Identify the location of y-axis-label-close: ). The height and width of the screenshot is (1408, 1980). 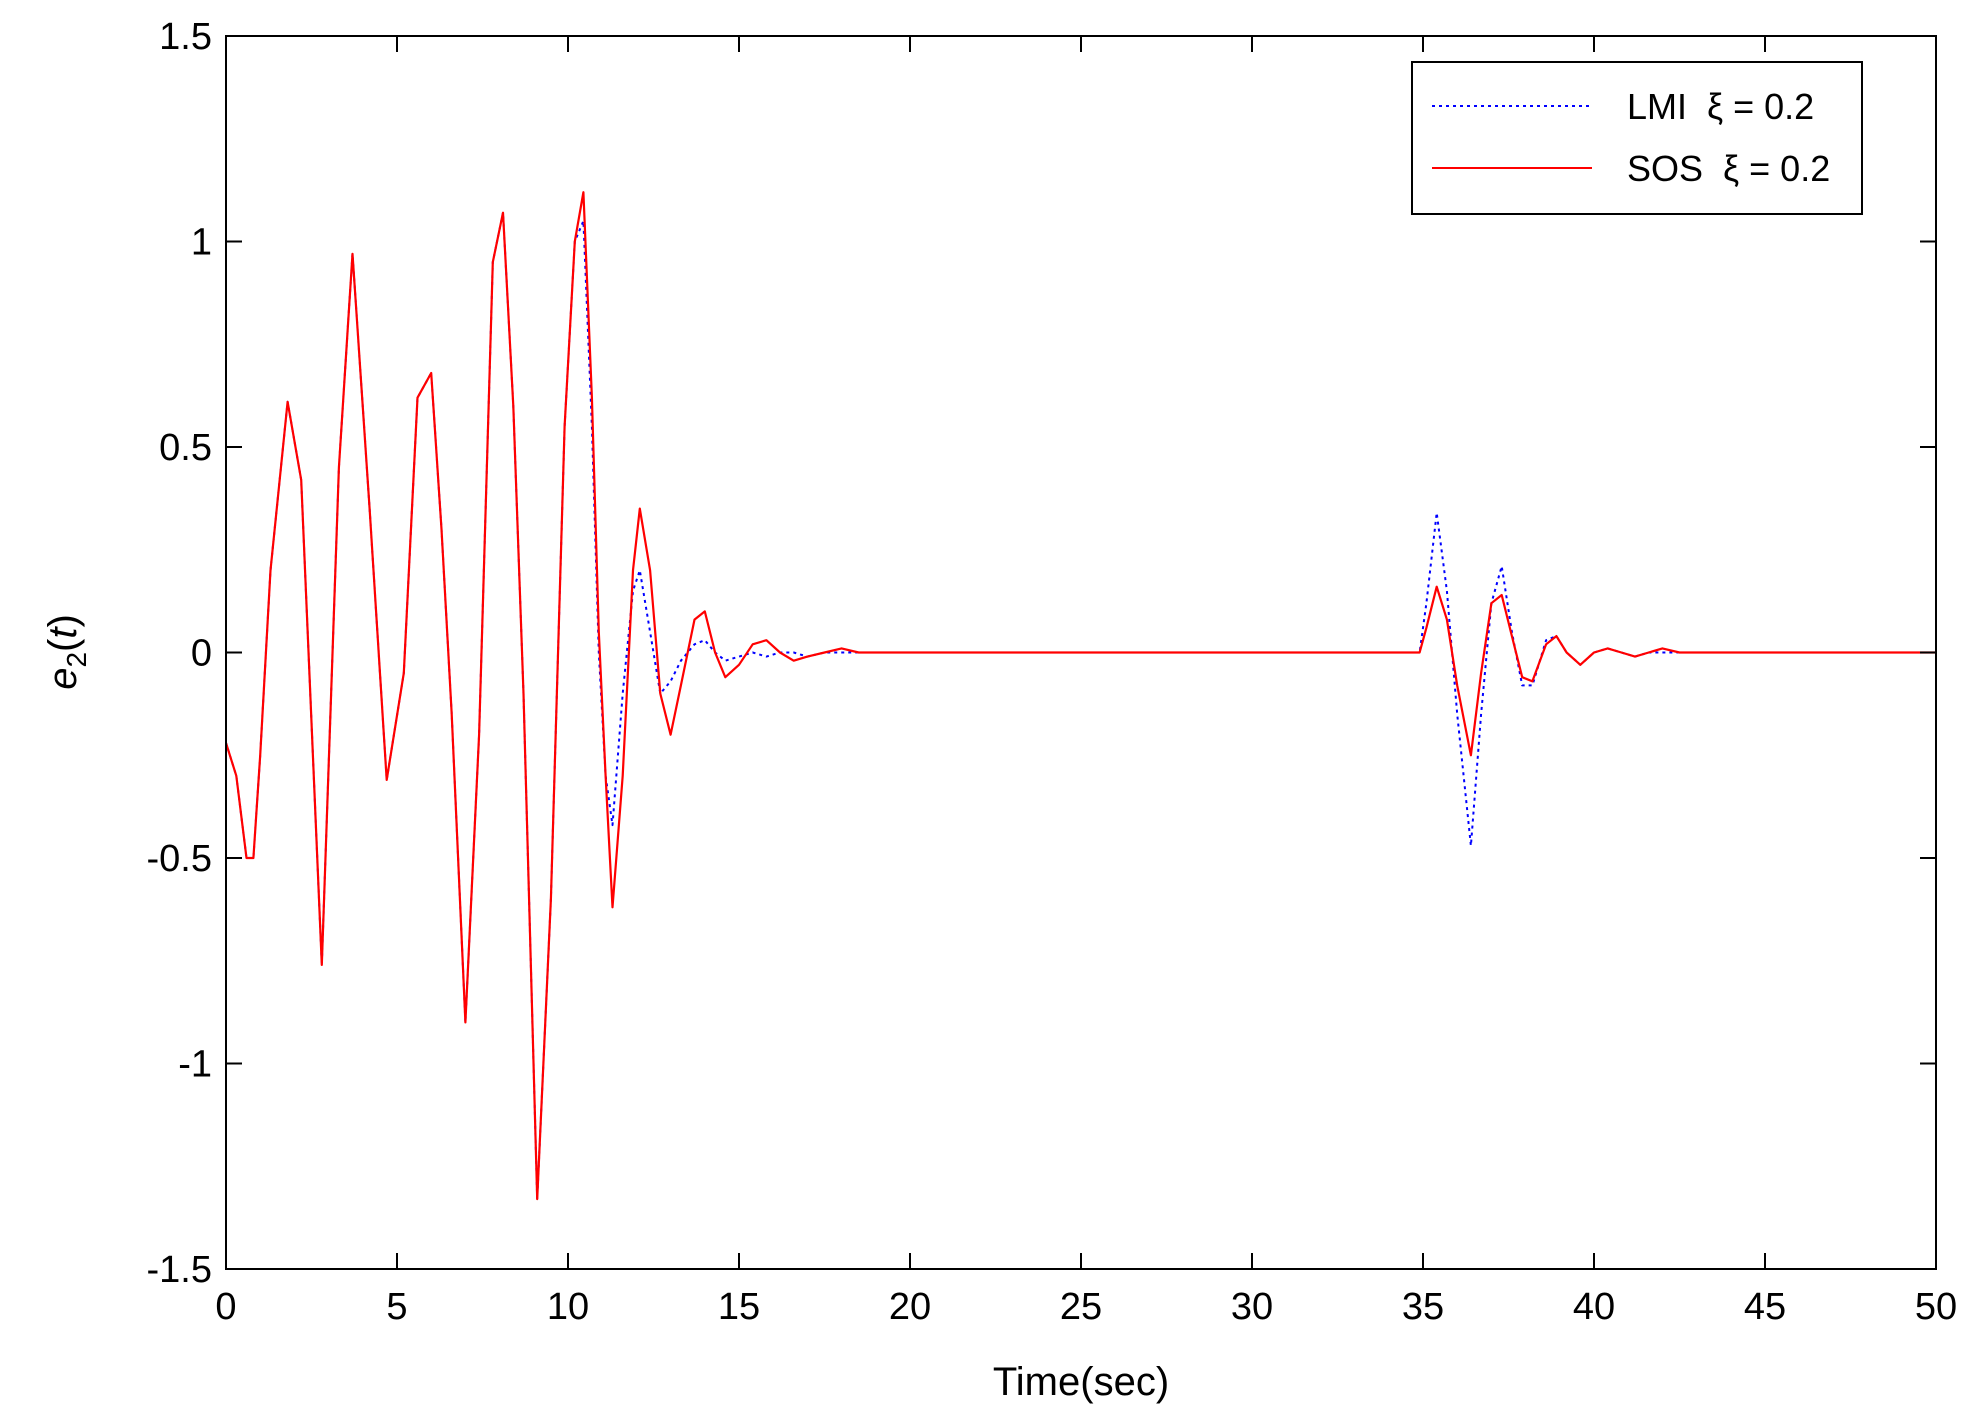
(63, 620).